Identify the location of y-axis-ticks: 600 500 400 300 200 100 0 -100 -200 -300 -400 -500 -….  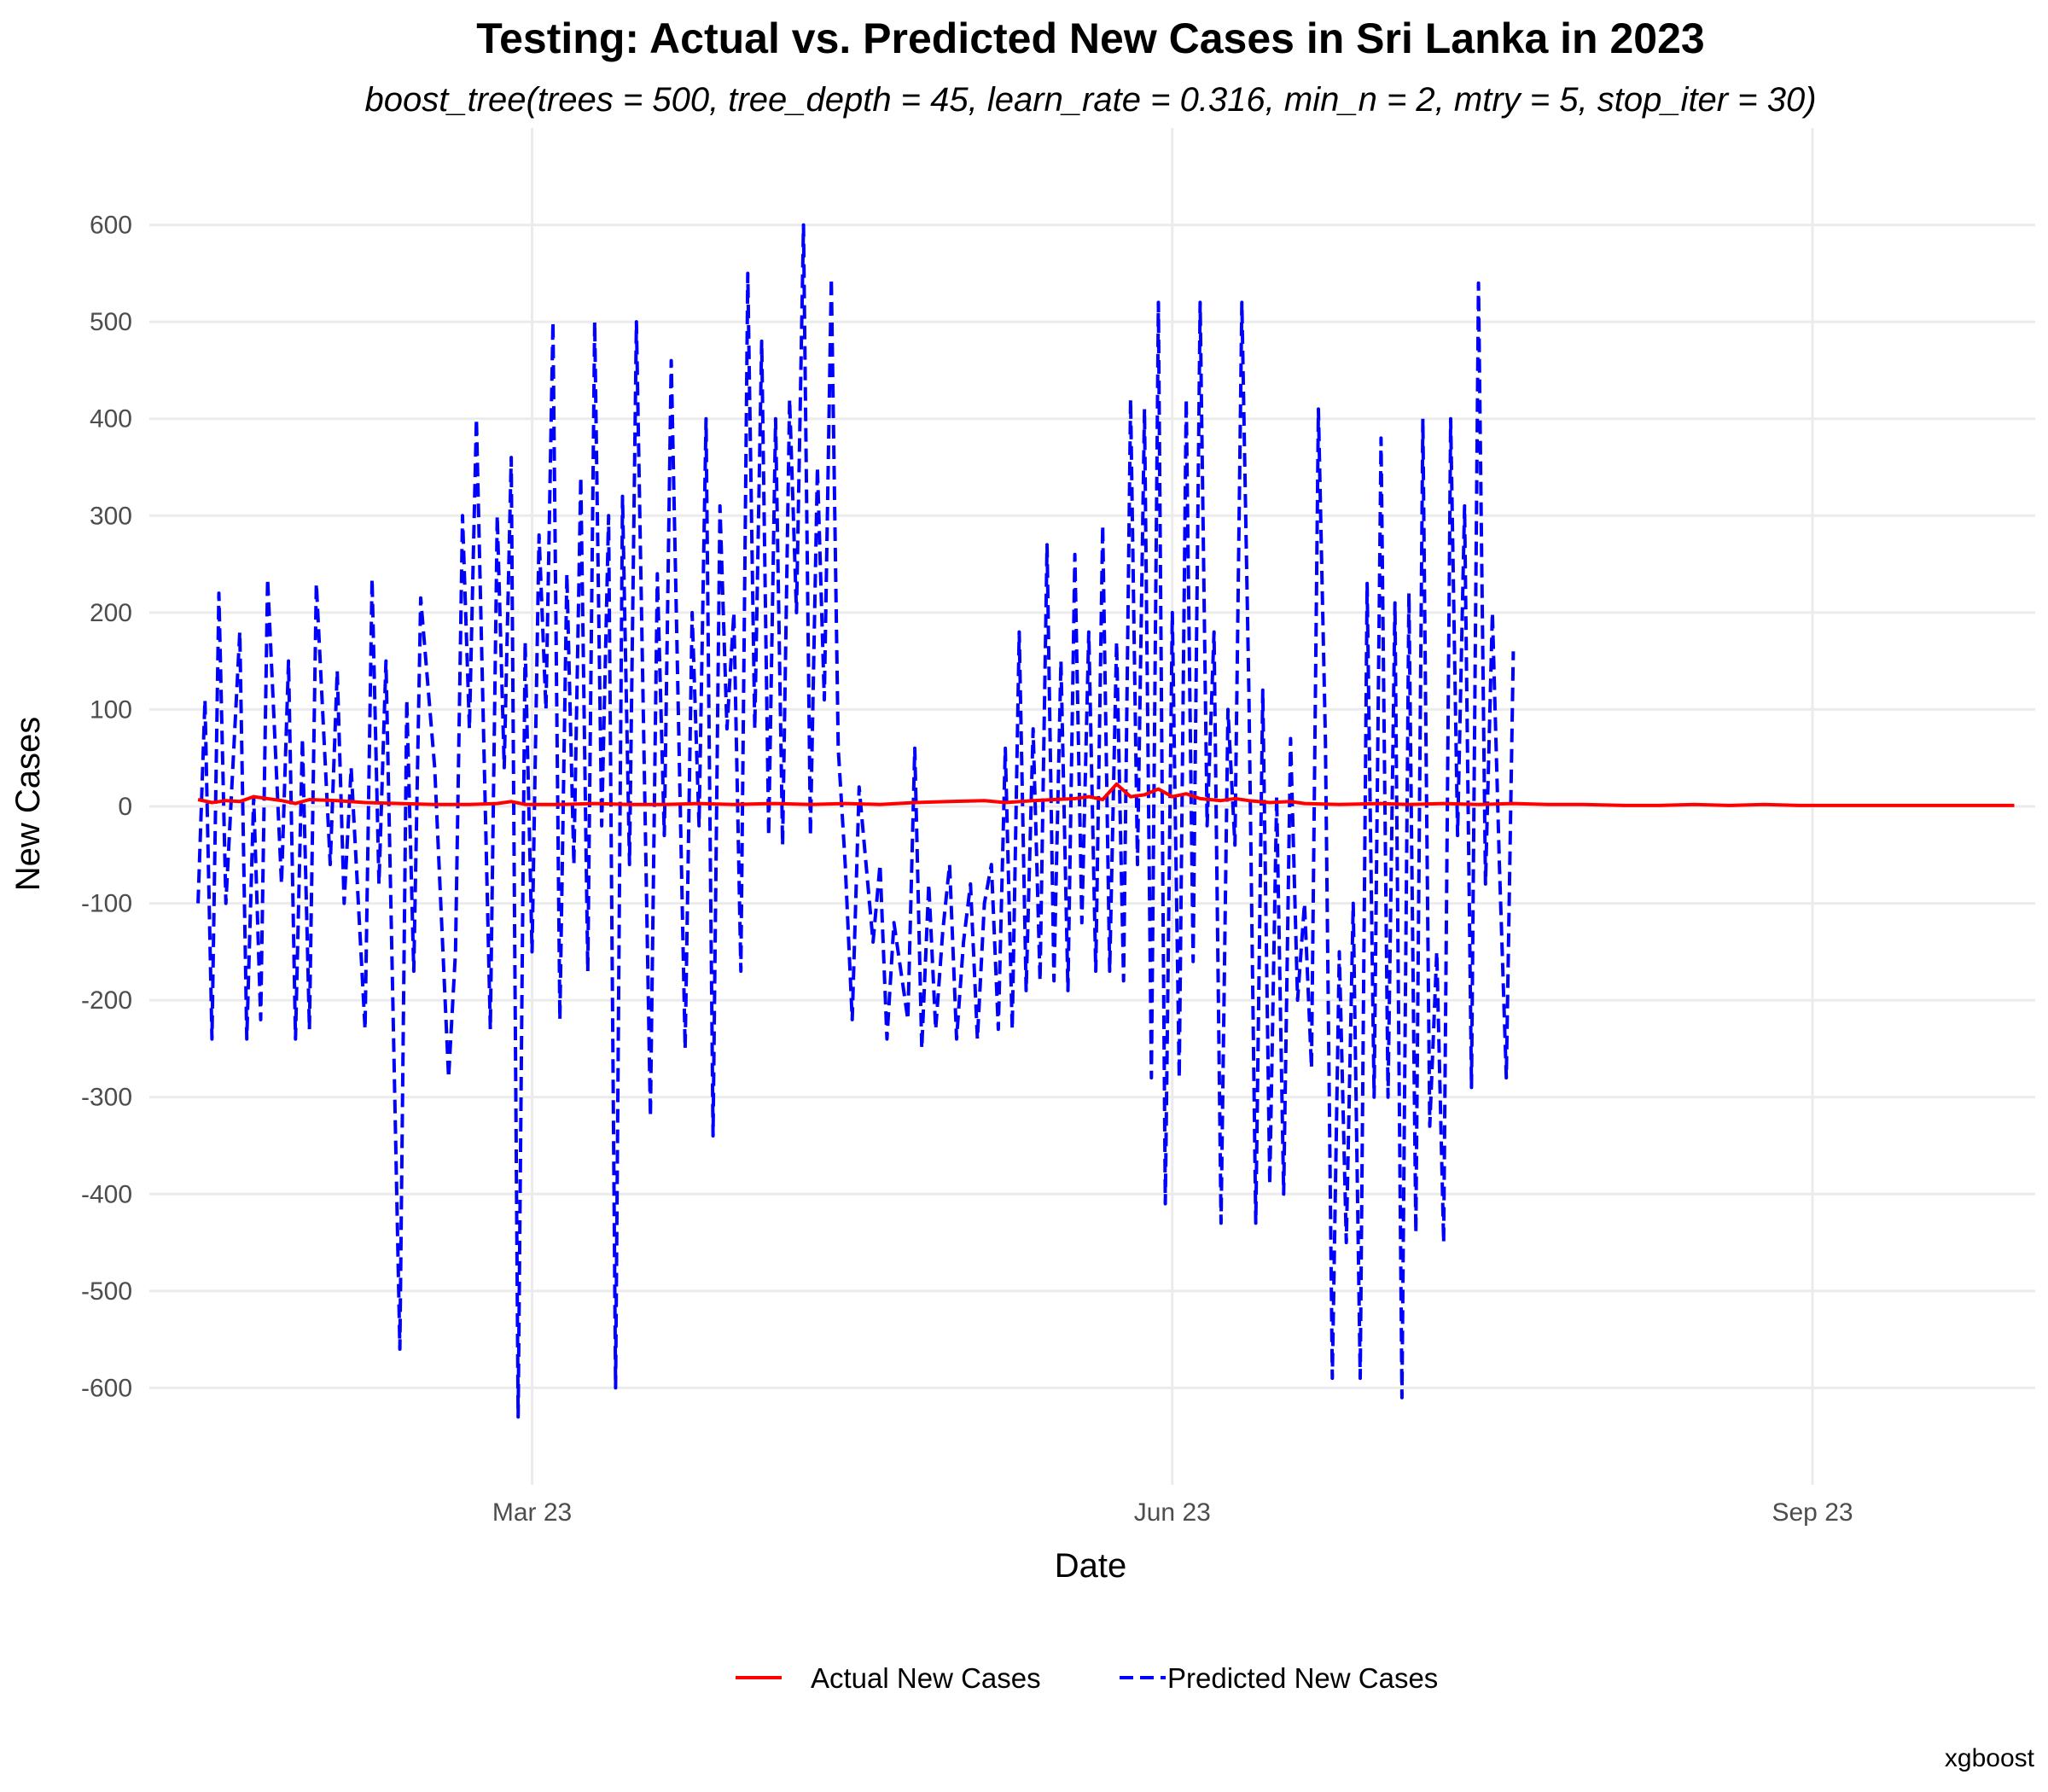
(106, 807).